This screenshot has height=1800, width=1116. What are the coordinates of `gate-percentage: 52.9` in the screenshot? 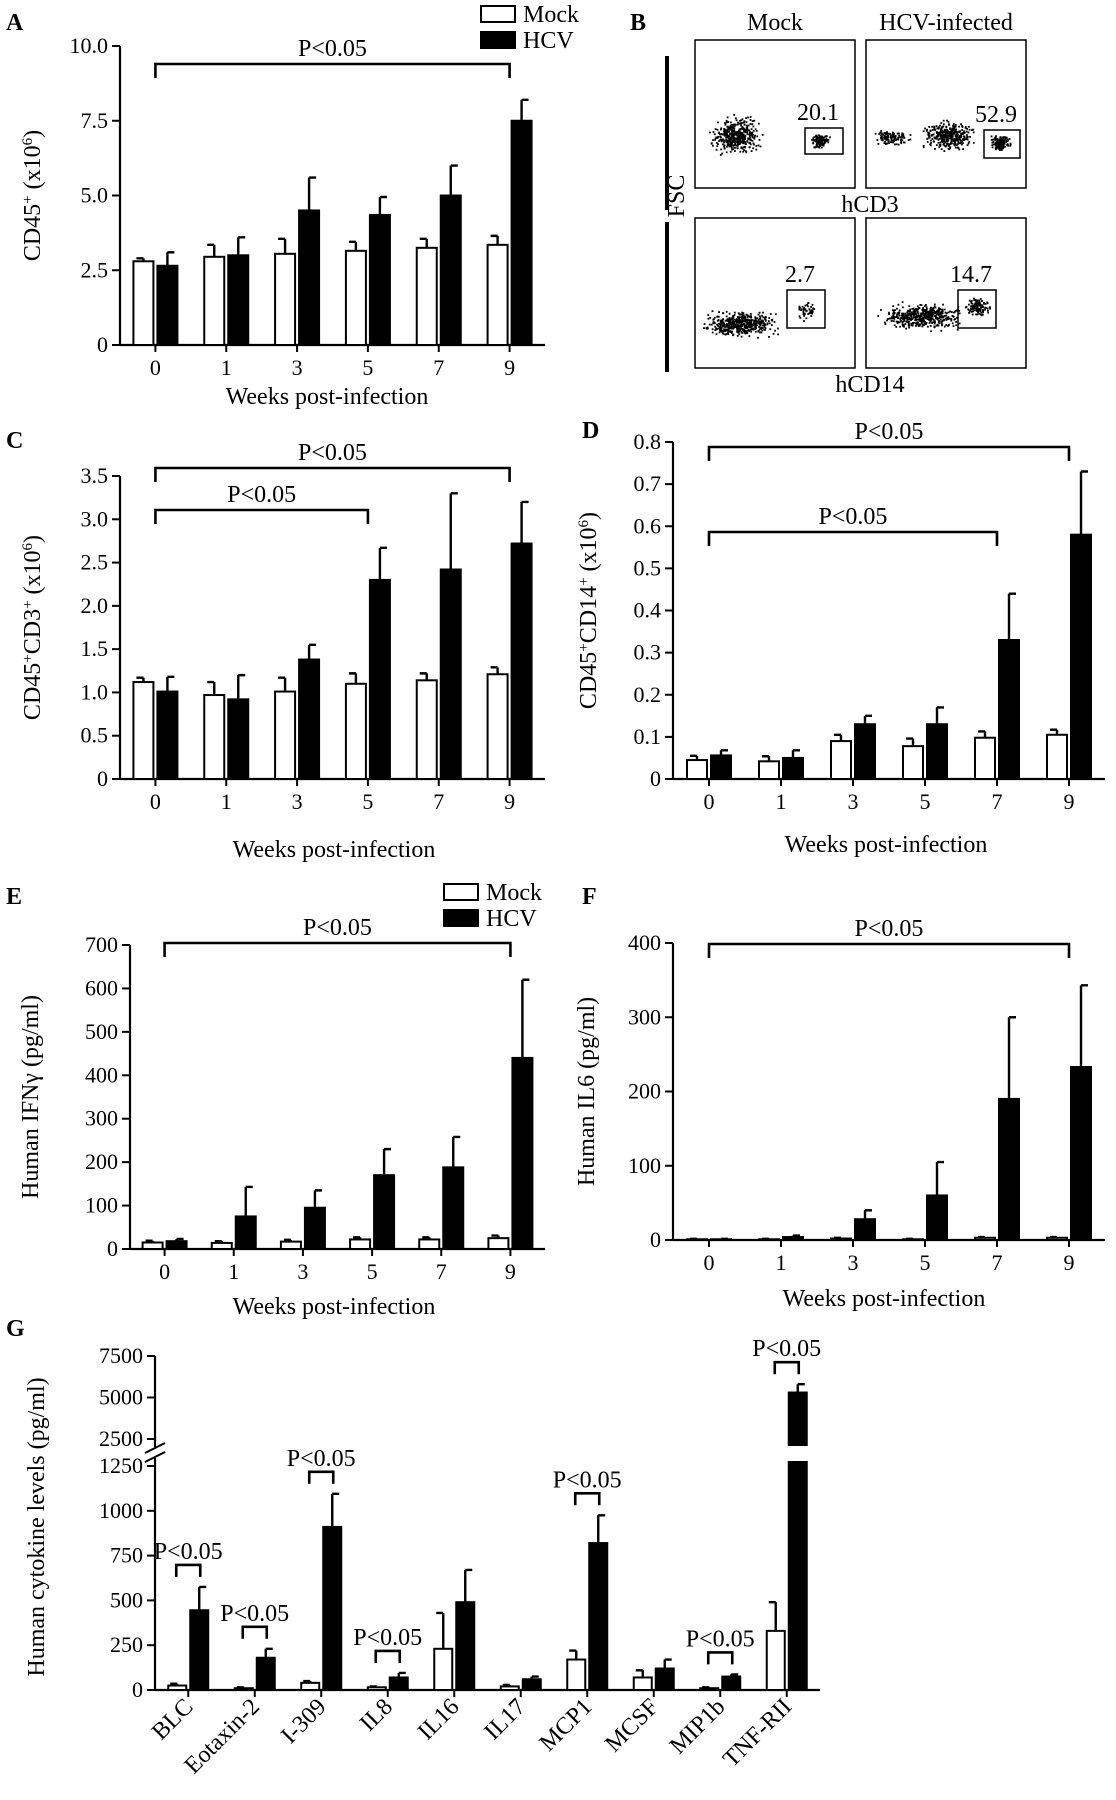 It's located at (996, 115).